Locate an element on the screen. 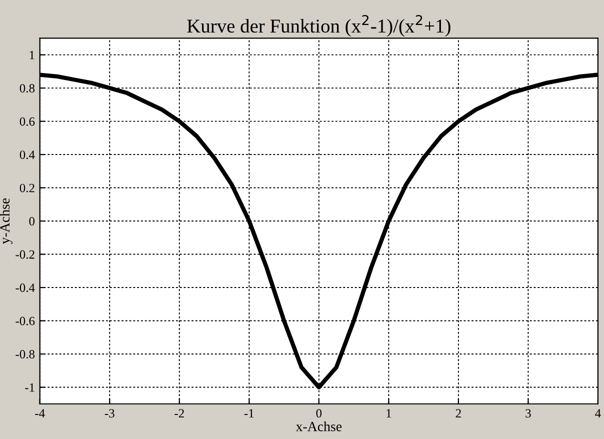  x-tick-label: 0 is located at coordinates (319, 413).